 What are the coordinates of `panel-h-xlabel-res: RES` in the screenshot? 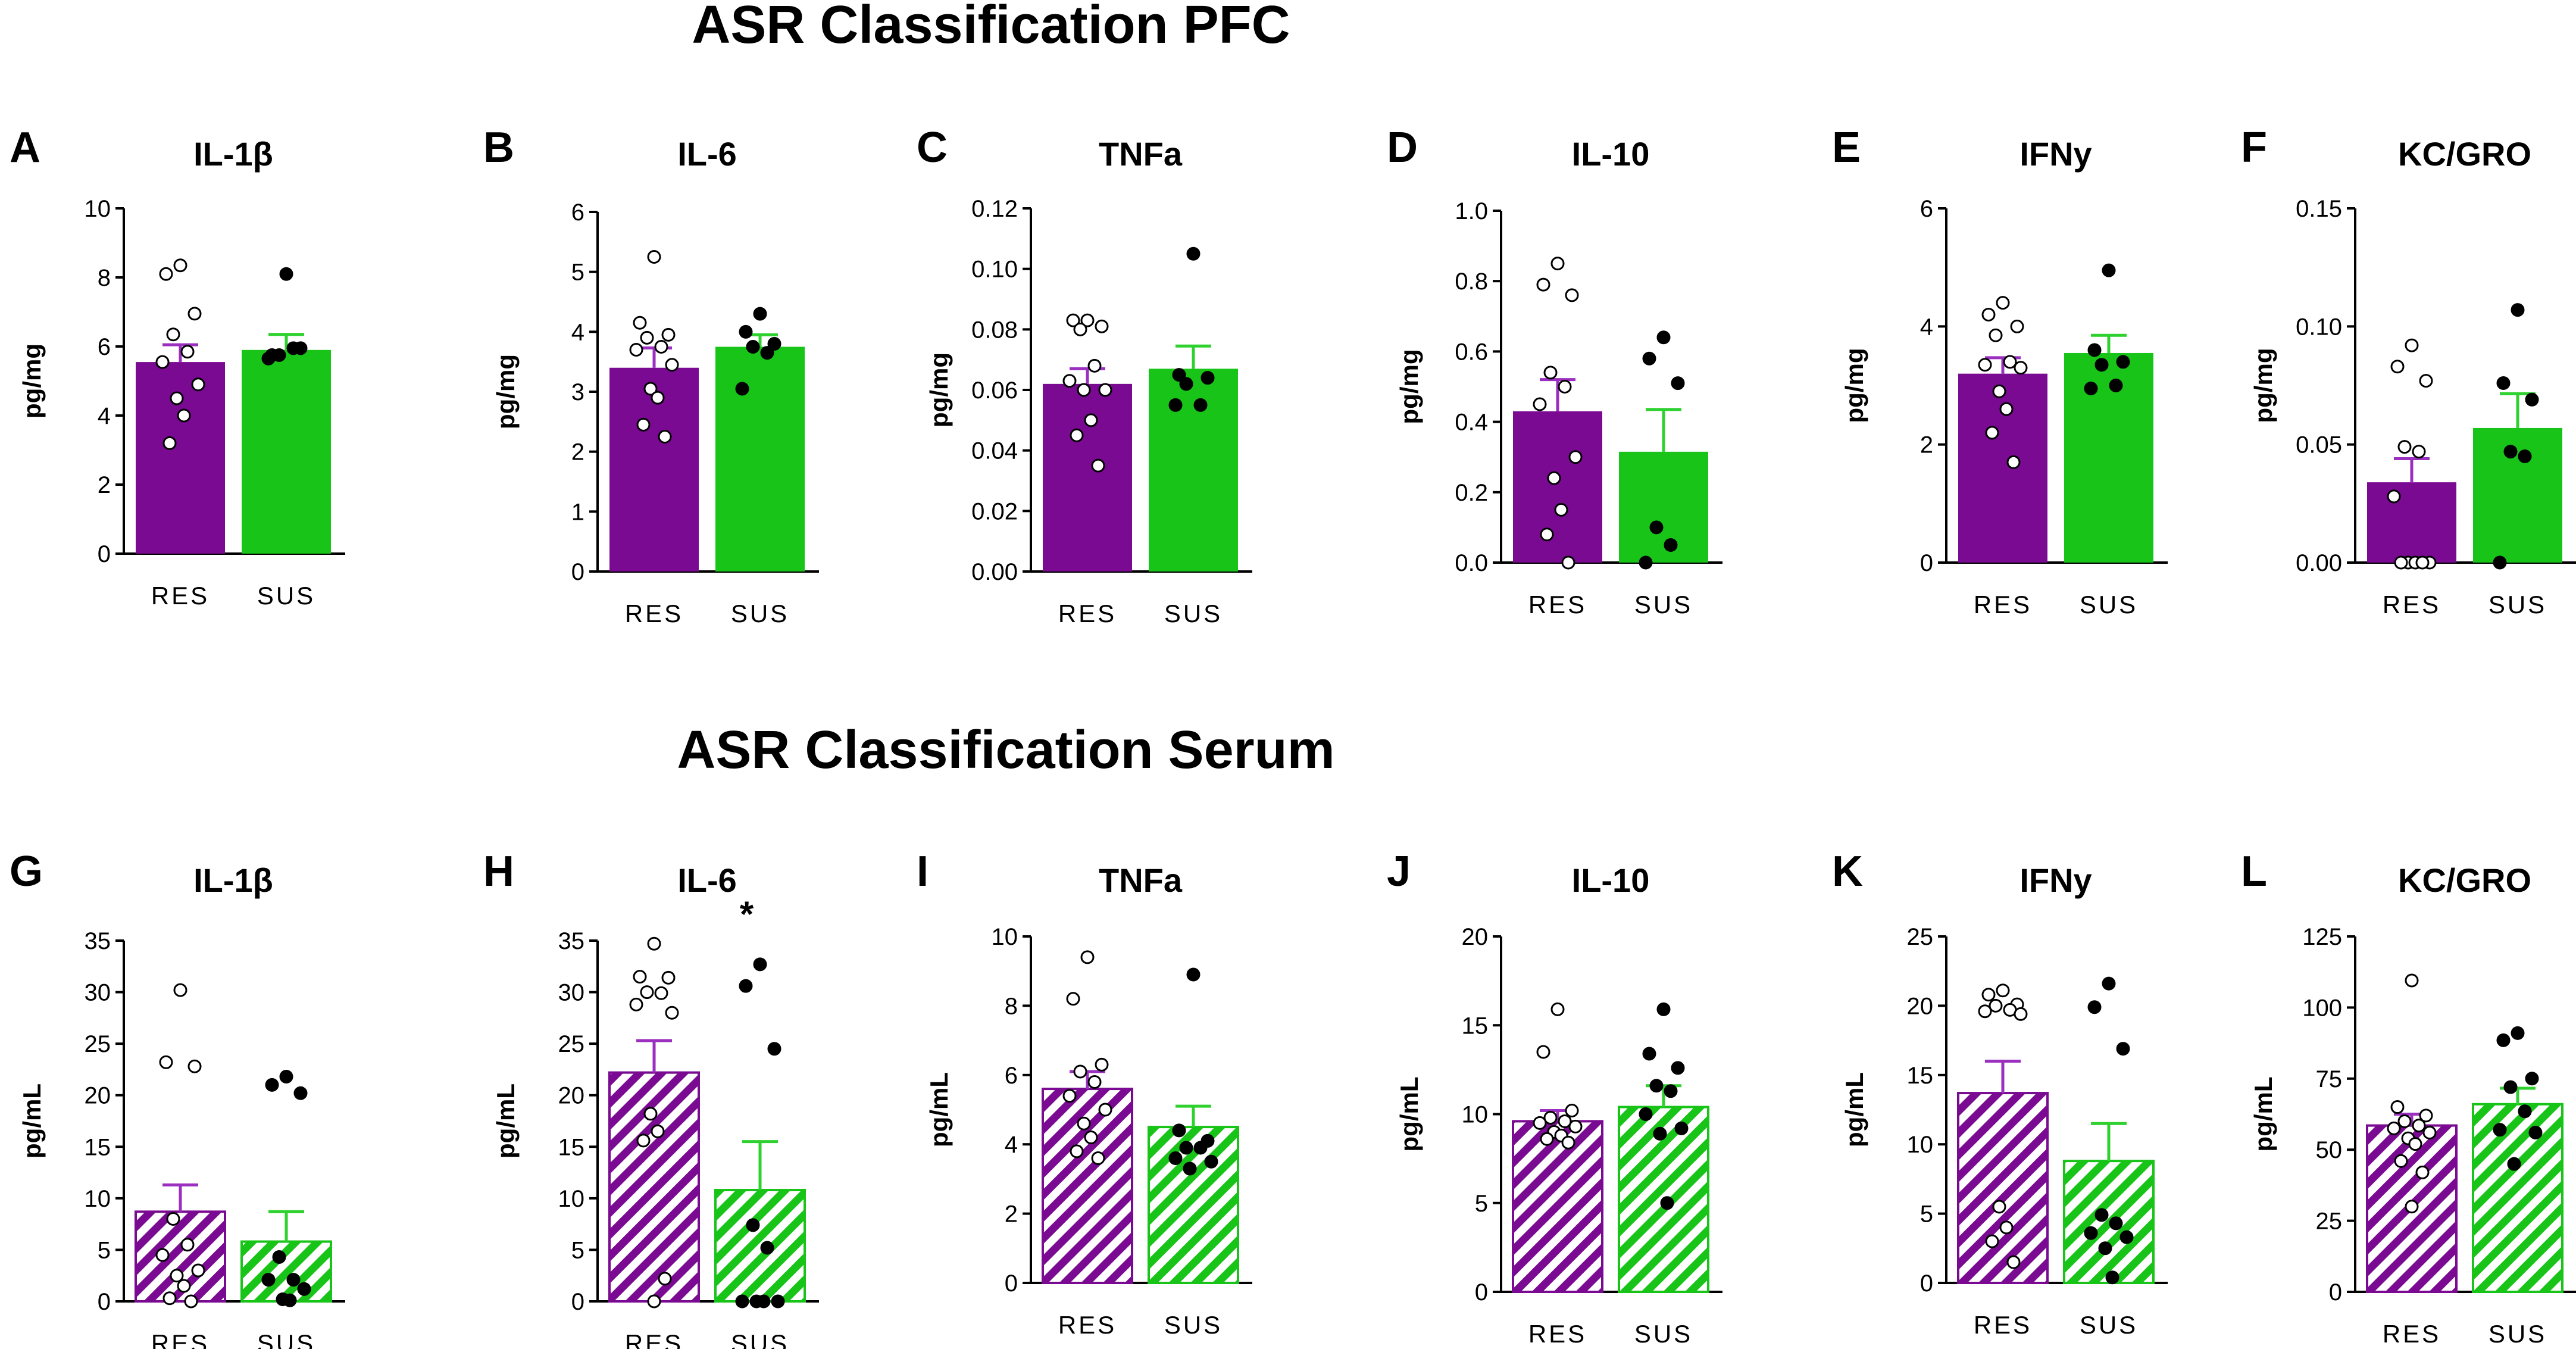 It's located at (654, 1339).